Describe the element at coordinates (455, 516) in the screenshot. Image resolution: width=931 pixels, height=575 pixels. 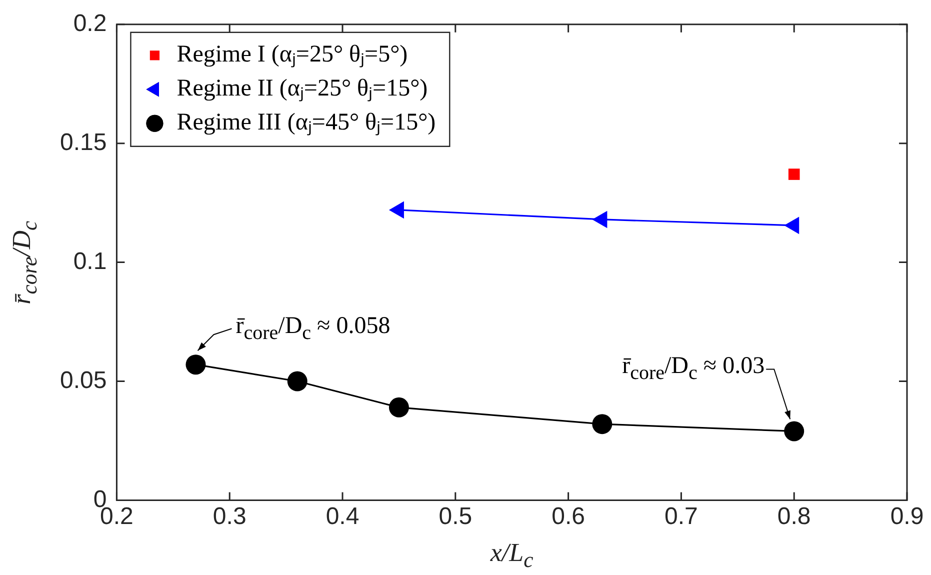
I see `x-tick-label: 0.5` at that location.